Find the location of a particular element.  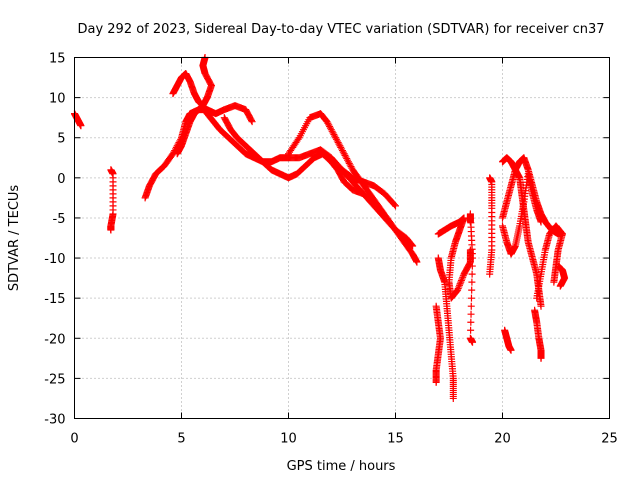

x-tick-label: 15 is located at coordinates (395, 439).